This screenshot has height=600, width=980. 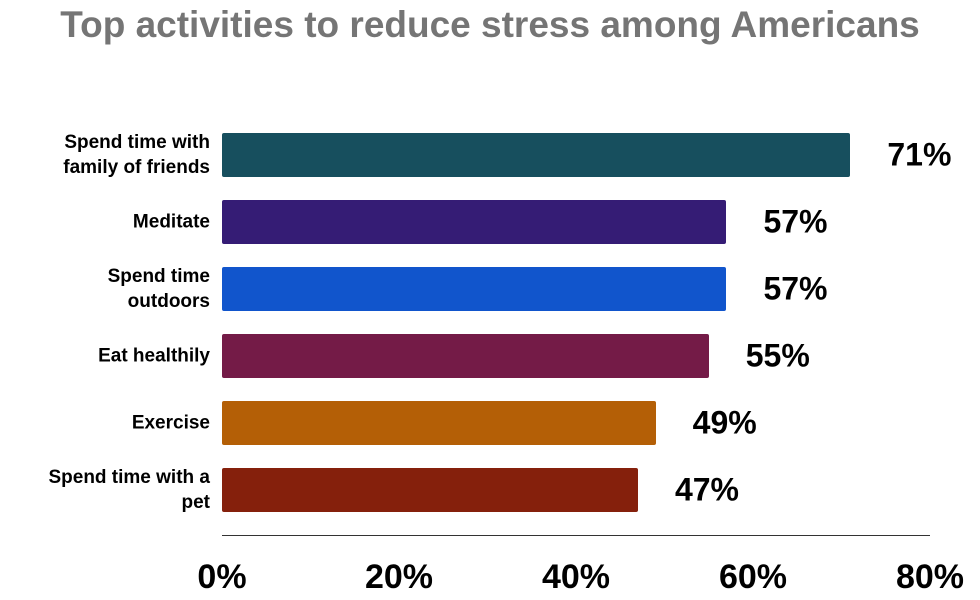 I want to click on y-tick-label: Spend time with family of friends, so click(x=136, y=155).